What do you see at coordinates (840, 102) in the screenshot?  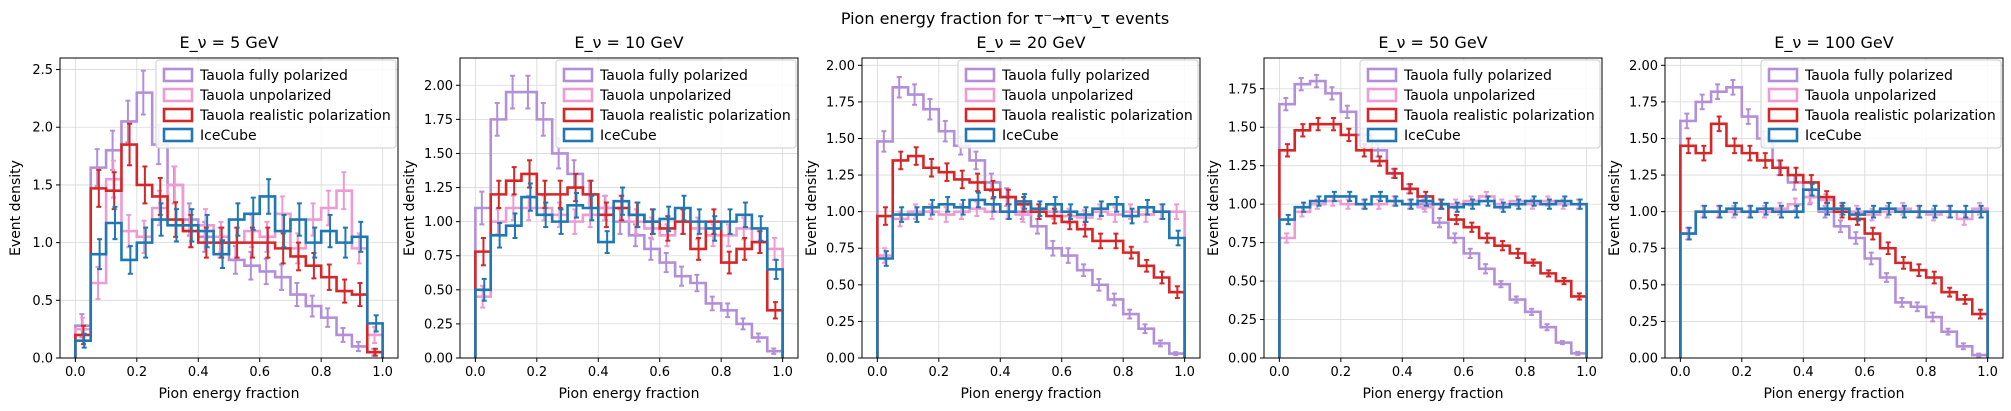 I see `y-tick-label: 1.75` at bounding box center [840, 102].